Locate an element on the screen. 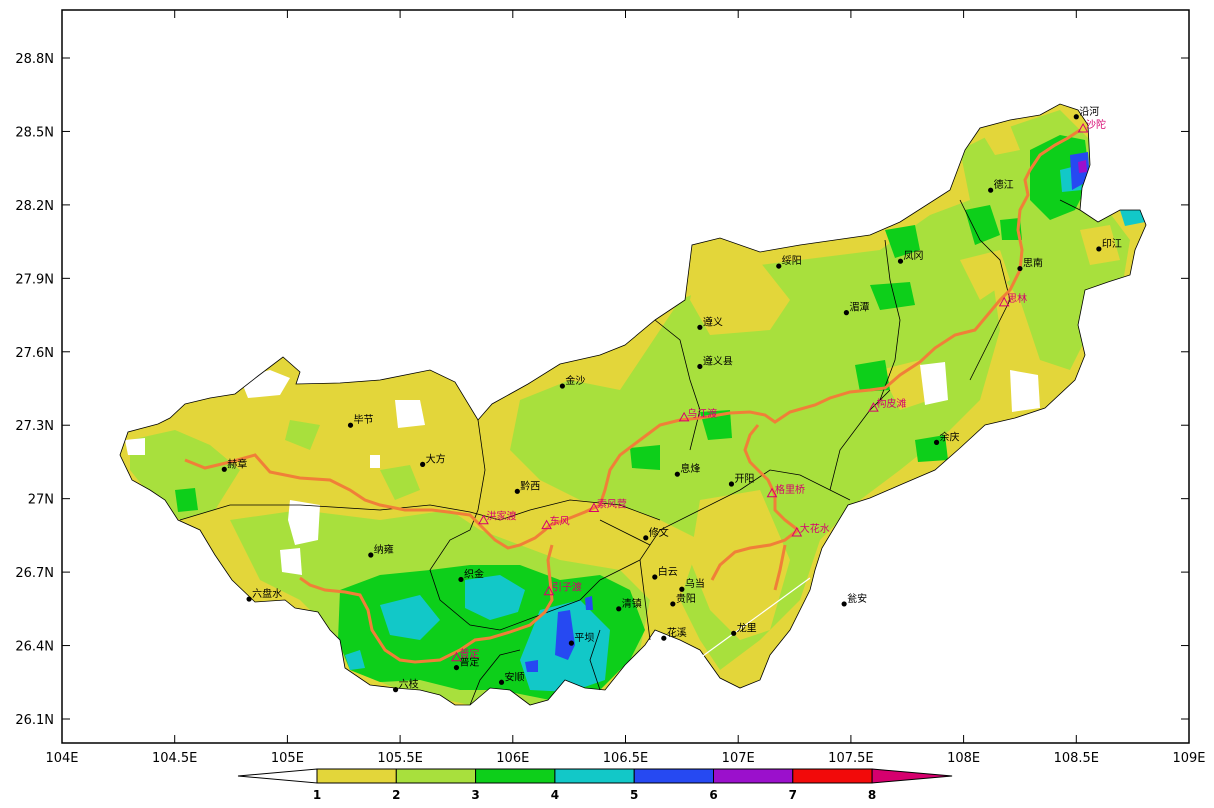 The height and width of the screenshot is (808, 1214). city-label: 瓮安 is located at coordinates (857, 598).